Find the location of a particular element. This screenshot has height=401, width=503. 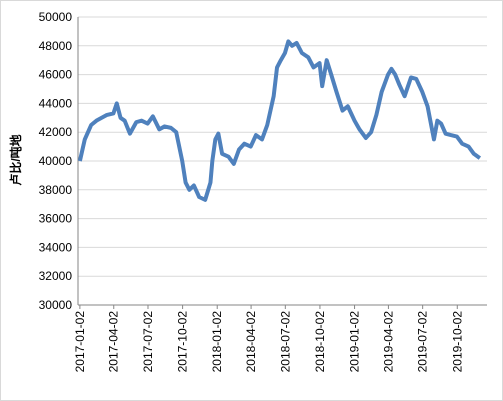

x-tick-label: 2017-01-02 is located at coordinates (80, 342).